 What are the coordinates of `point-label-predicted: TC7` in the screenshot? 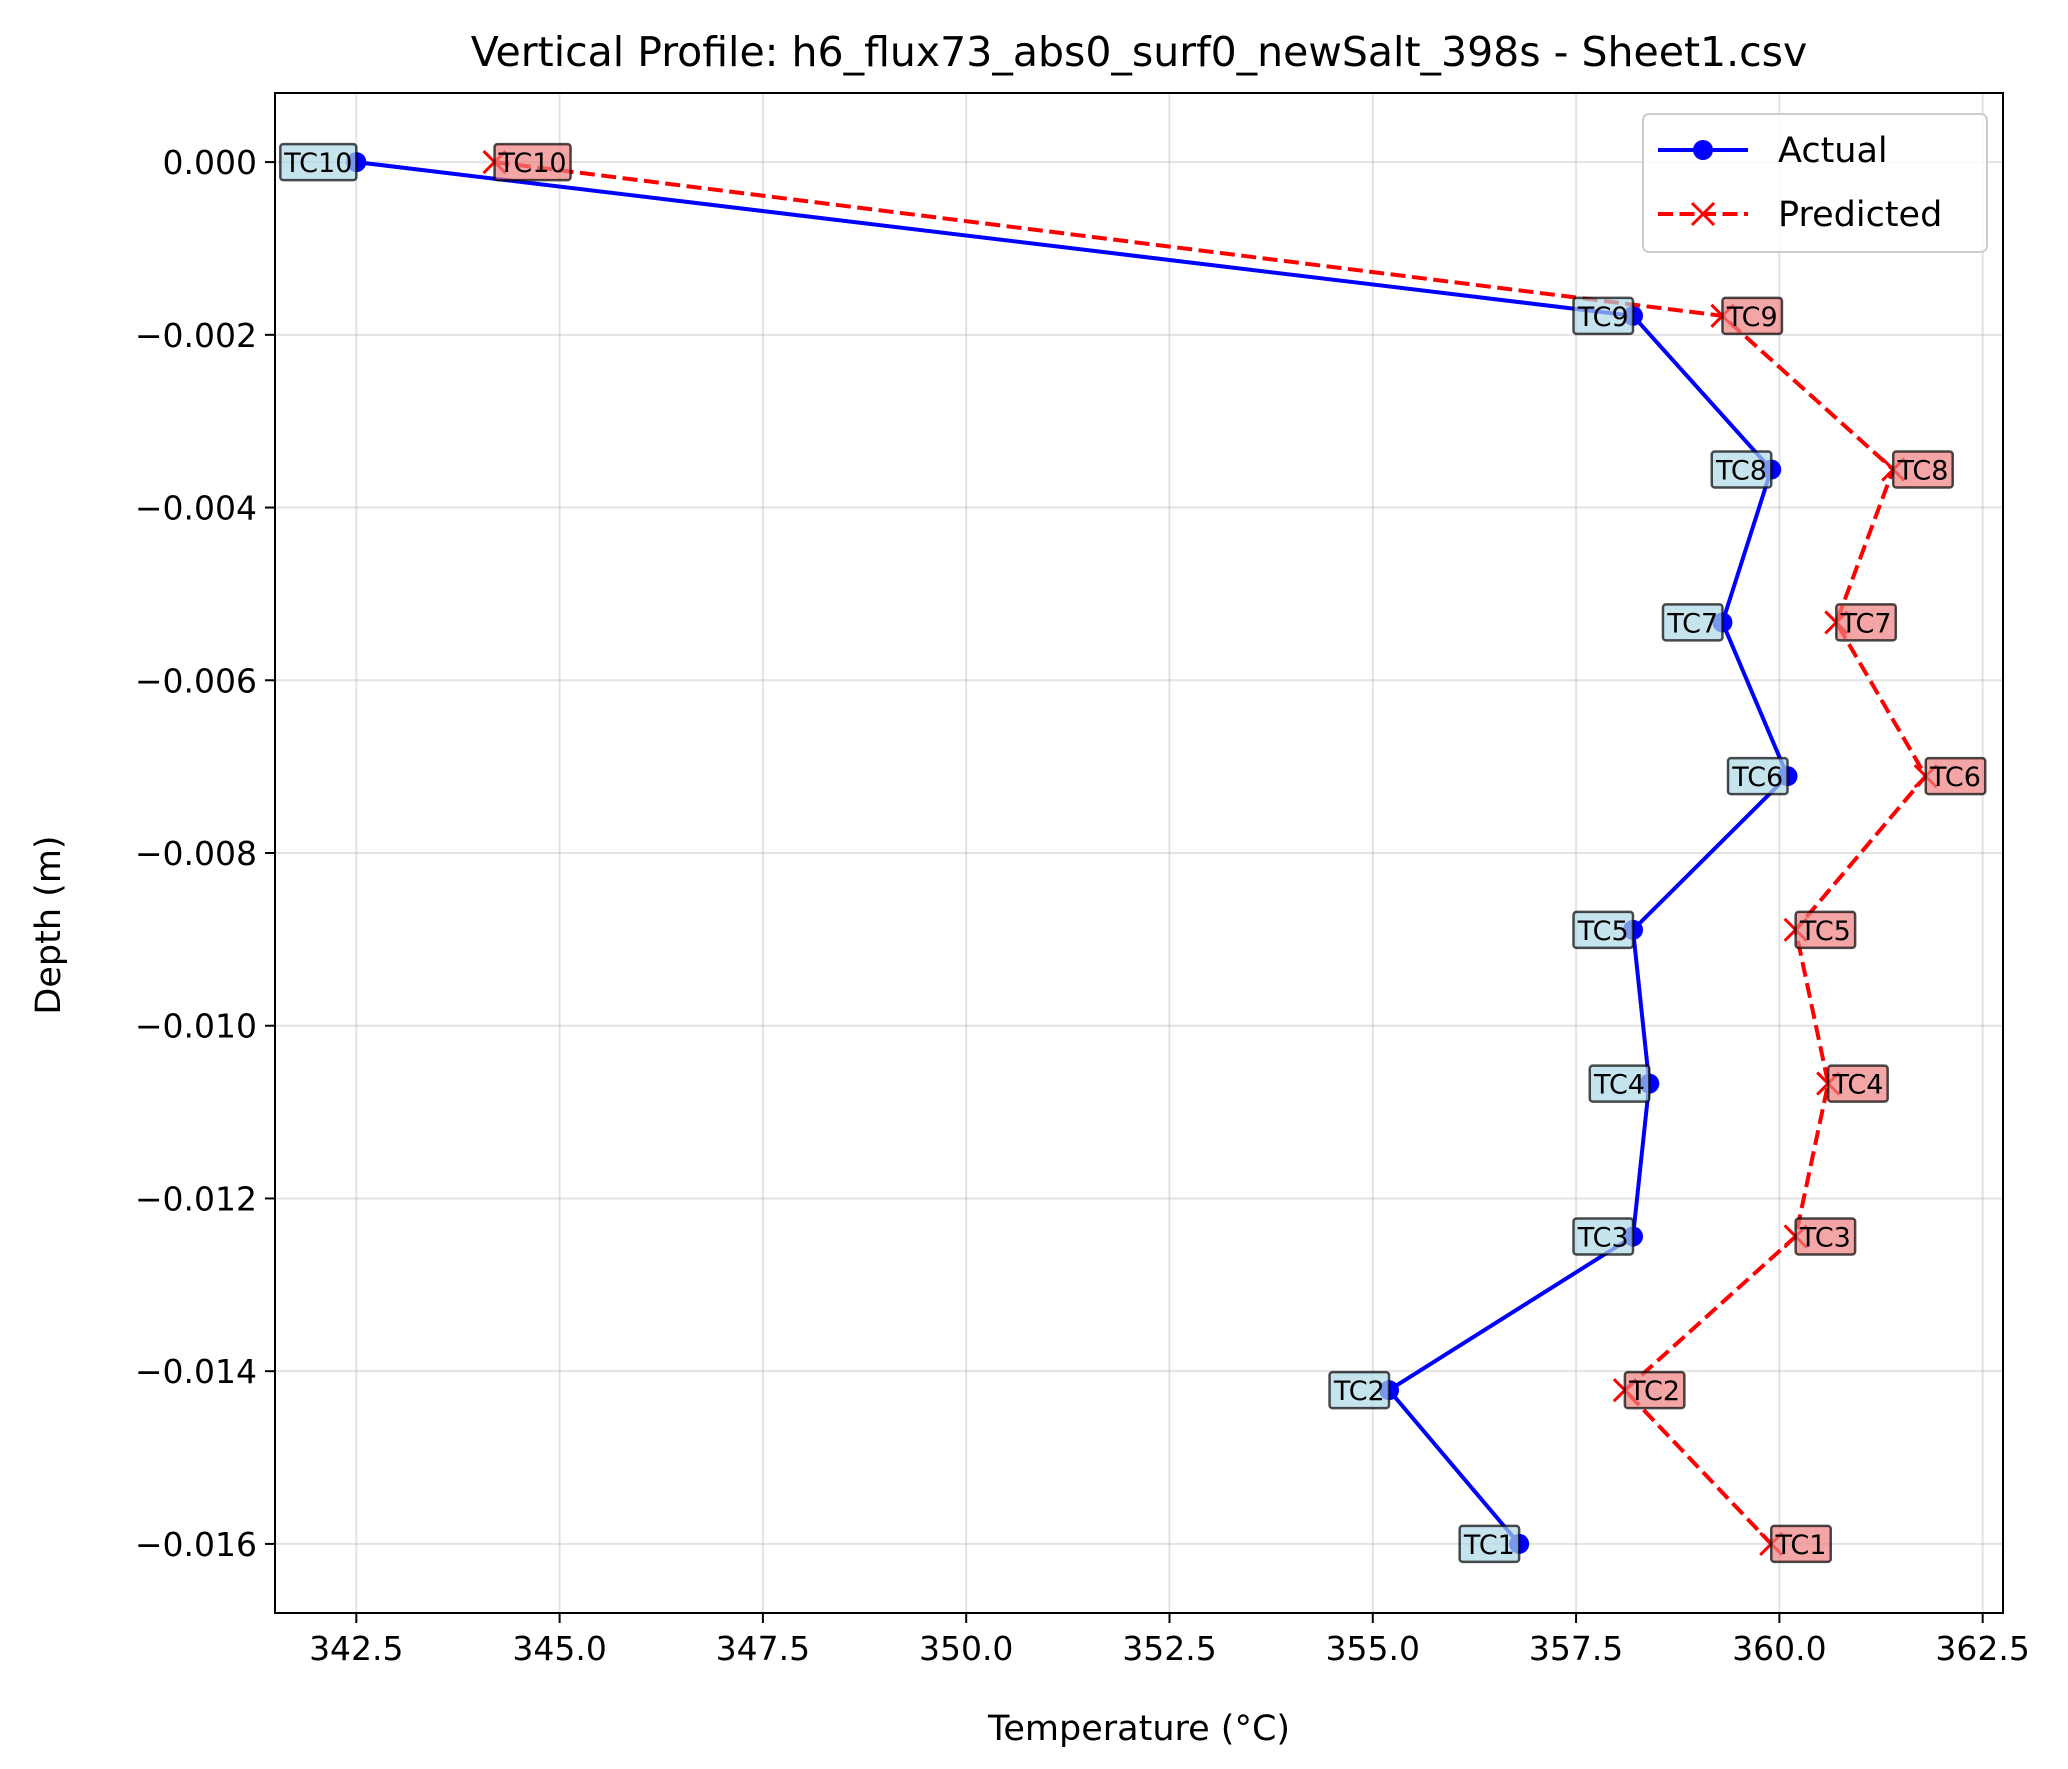 It's located at (1866, 622).